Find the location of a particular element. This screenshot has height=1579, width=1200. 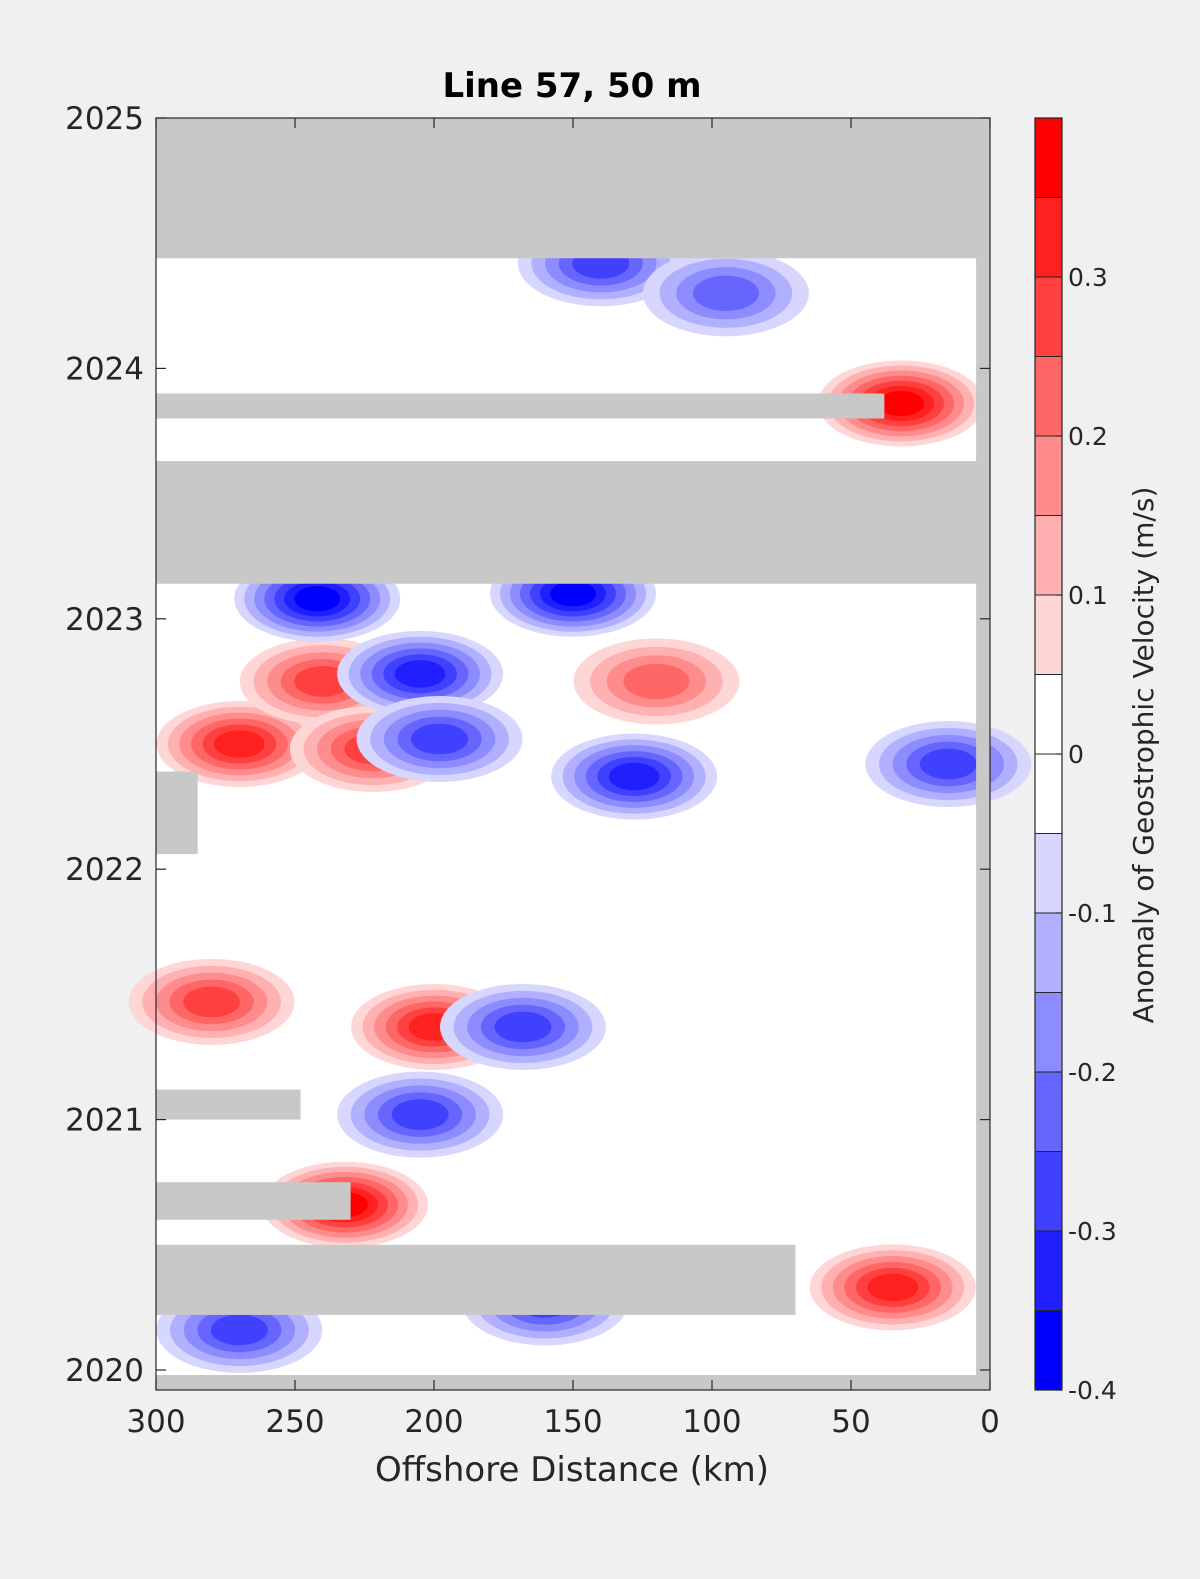

x-tick-label: 0 is located at coordinates (990, 1422).